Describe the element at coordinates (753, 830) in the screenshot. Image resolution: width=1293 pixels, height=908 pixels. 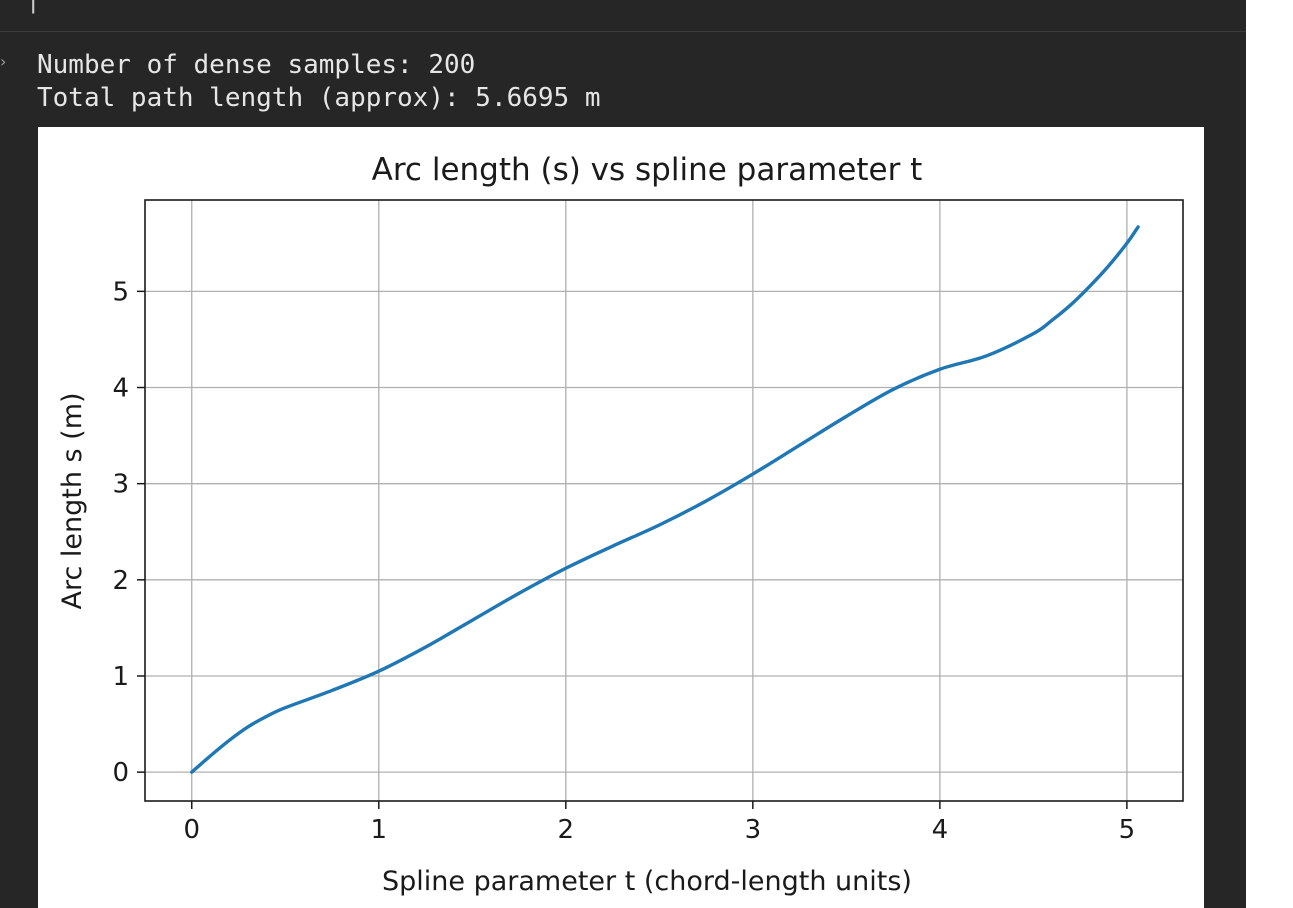
I see `x-tick-label: 3` at that location.